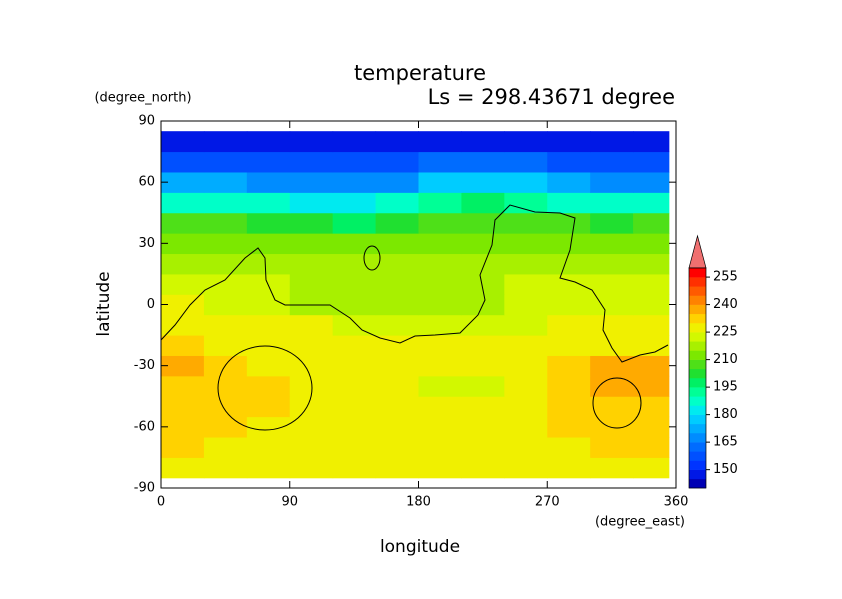 Image resolution: width=842 pixels, height=599 pixels. What do you see at coordinates (420, 547) in the screenshot?
I see `x-axis-title: longitude` at bounding box center [420, 547].